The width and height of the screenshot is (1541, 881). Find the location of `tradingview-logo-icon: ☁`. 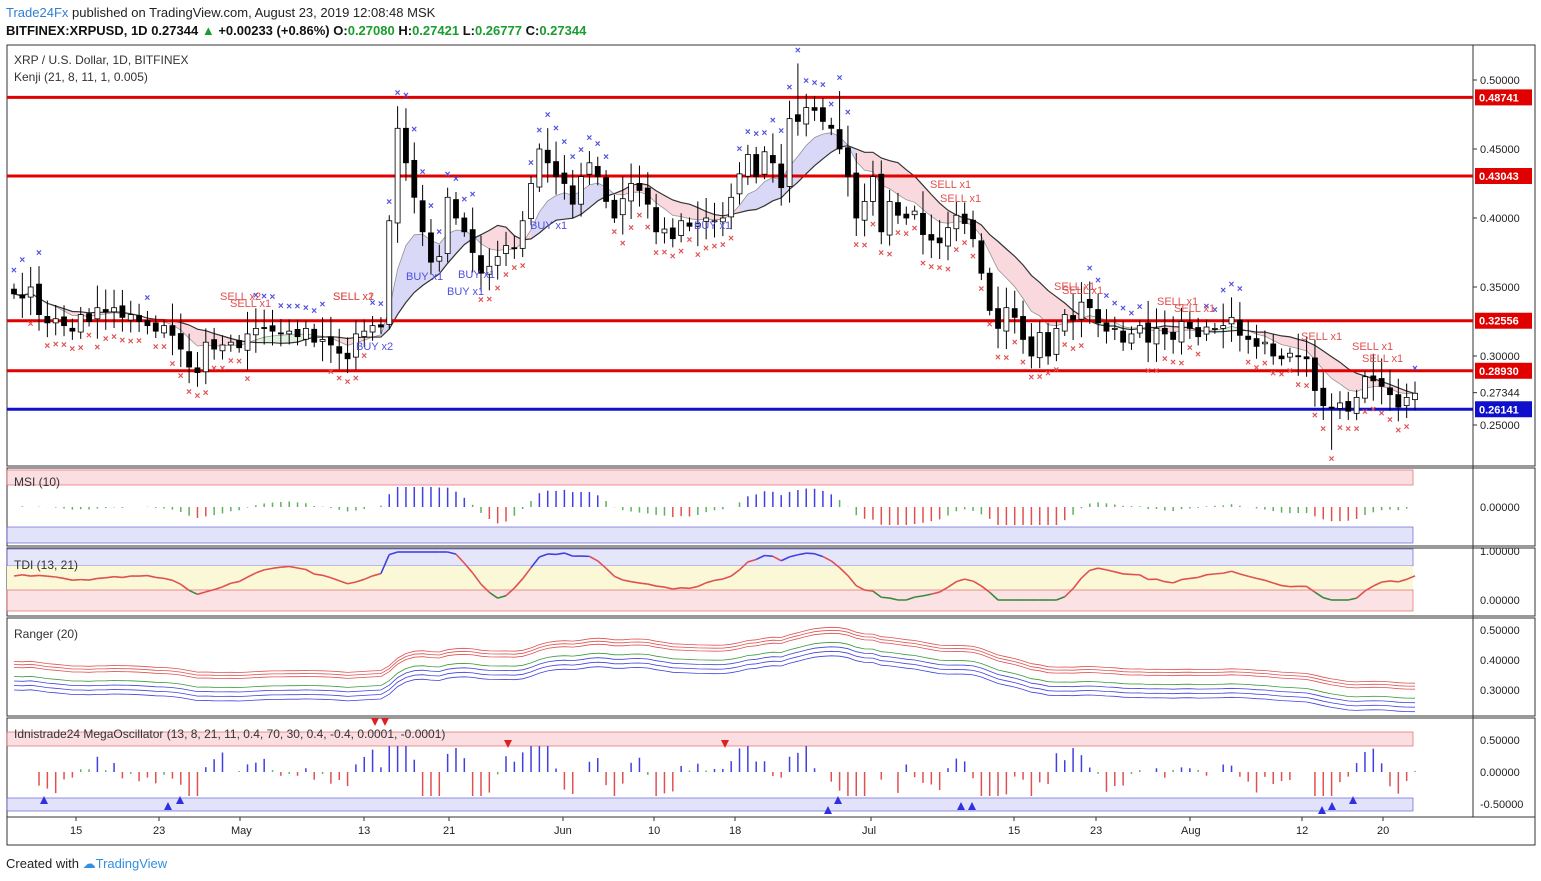

tradingview-logo-icon: ☁ is located at coordinates (89, 863).